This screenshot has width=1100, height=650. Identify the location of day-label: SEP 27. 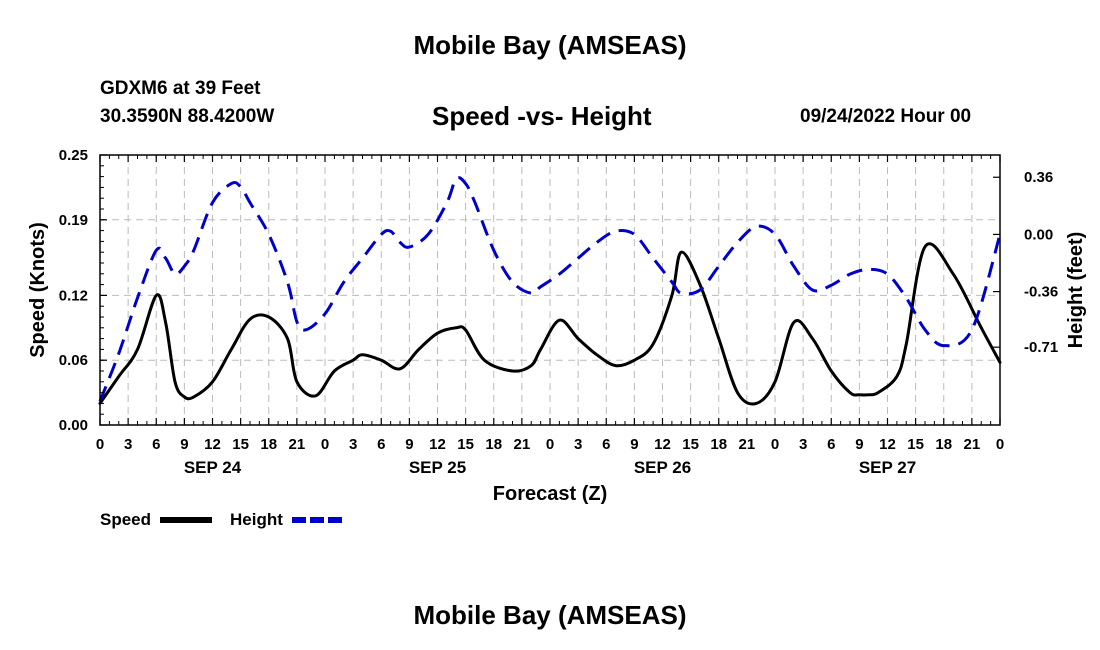
(887, 467).